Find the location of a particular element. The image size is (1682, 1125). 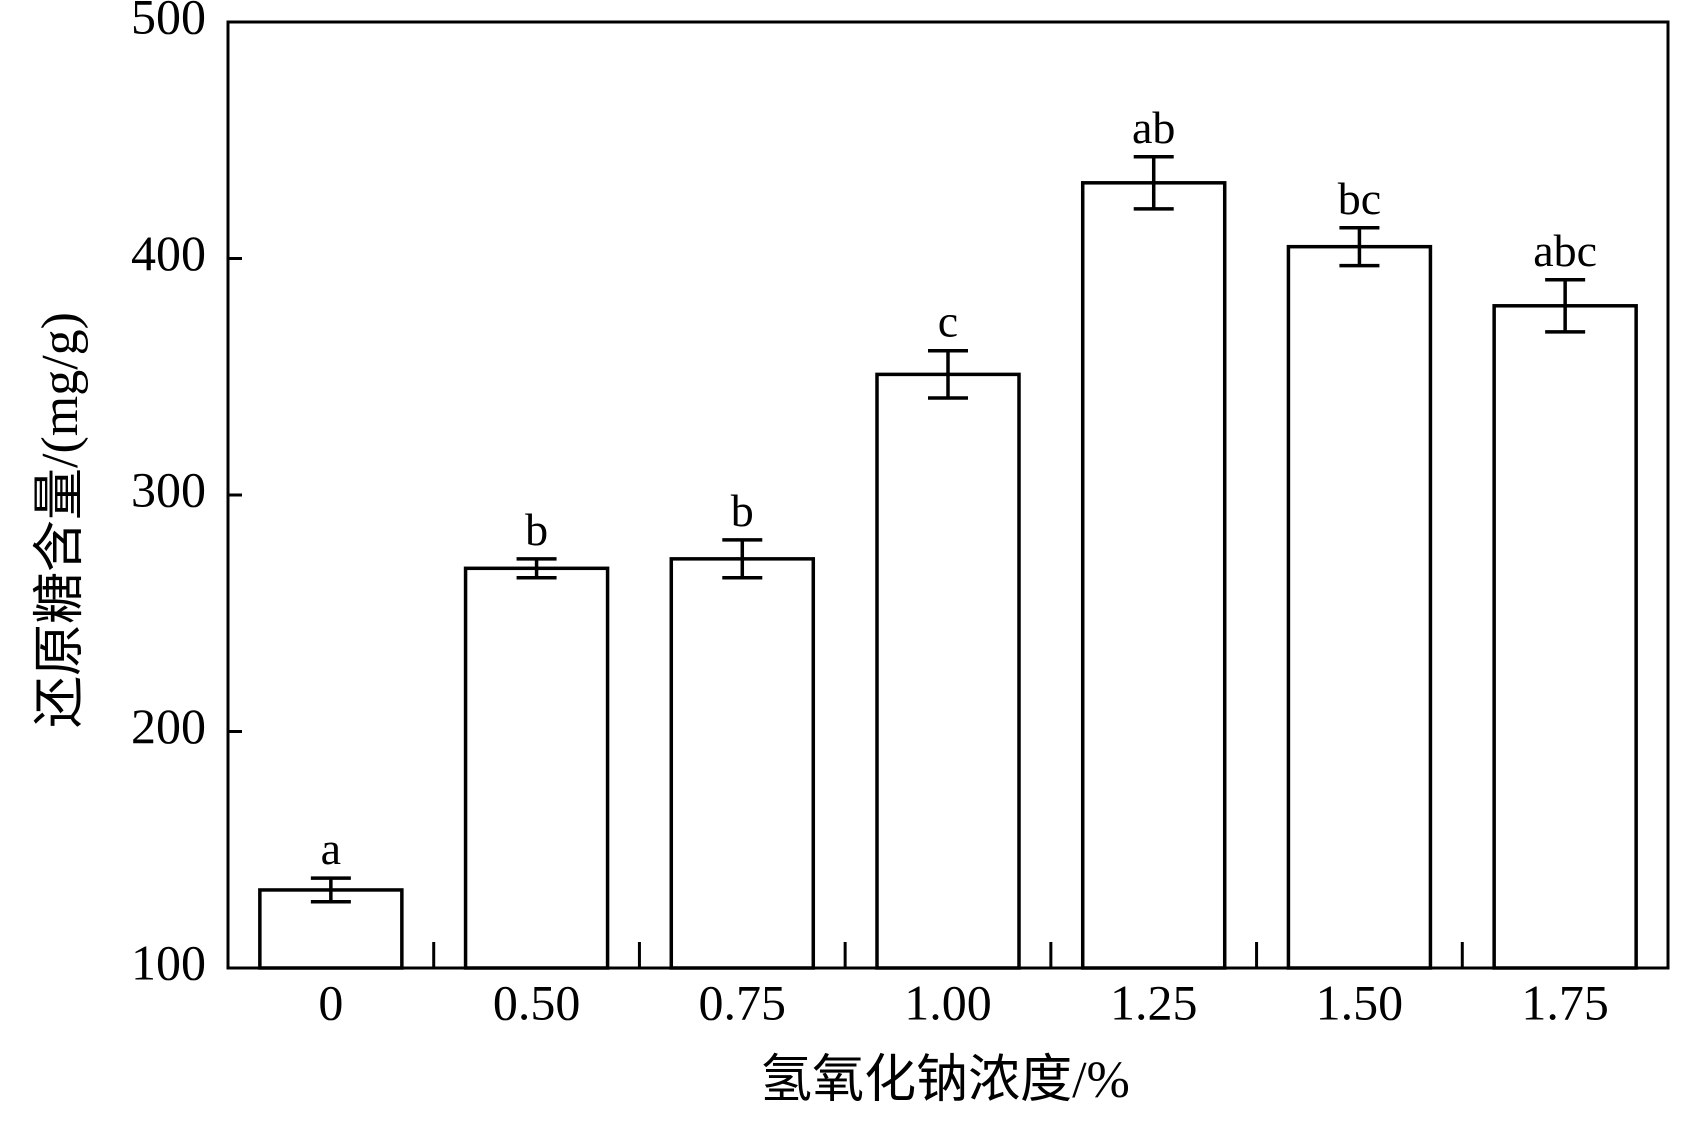

x-axis-title: 氢氧化钠浓度/% is located at coordinates (945, 1080).